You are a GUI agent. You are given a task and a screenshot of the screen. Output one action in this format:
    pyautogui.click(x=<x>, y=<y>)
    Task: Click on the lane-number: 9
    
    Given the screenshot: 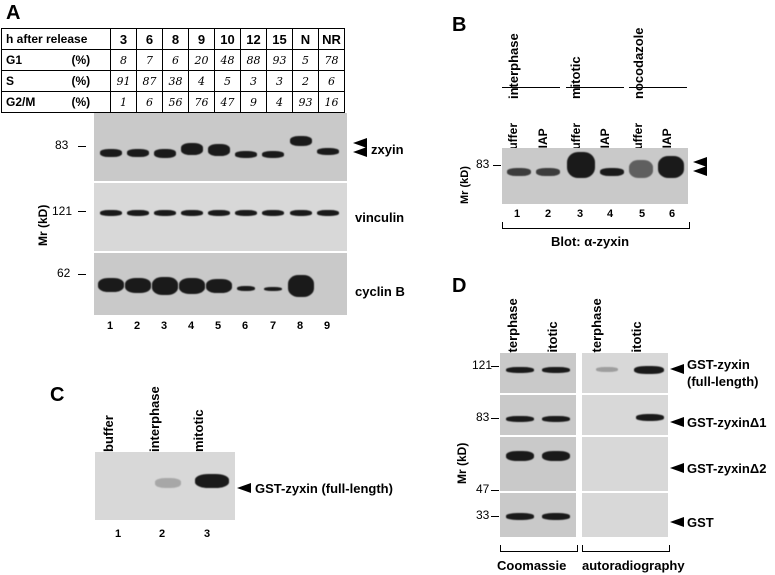 What is the action you would take?
    pyautogui.click(x=327, y=326)
    